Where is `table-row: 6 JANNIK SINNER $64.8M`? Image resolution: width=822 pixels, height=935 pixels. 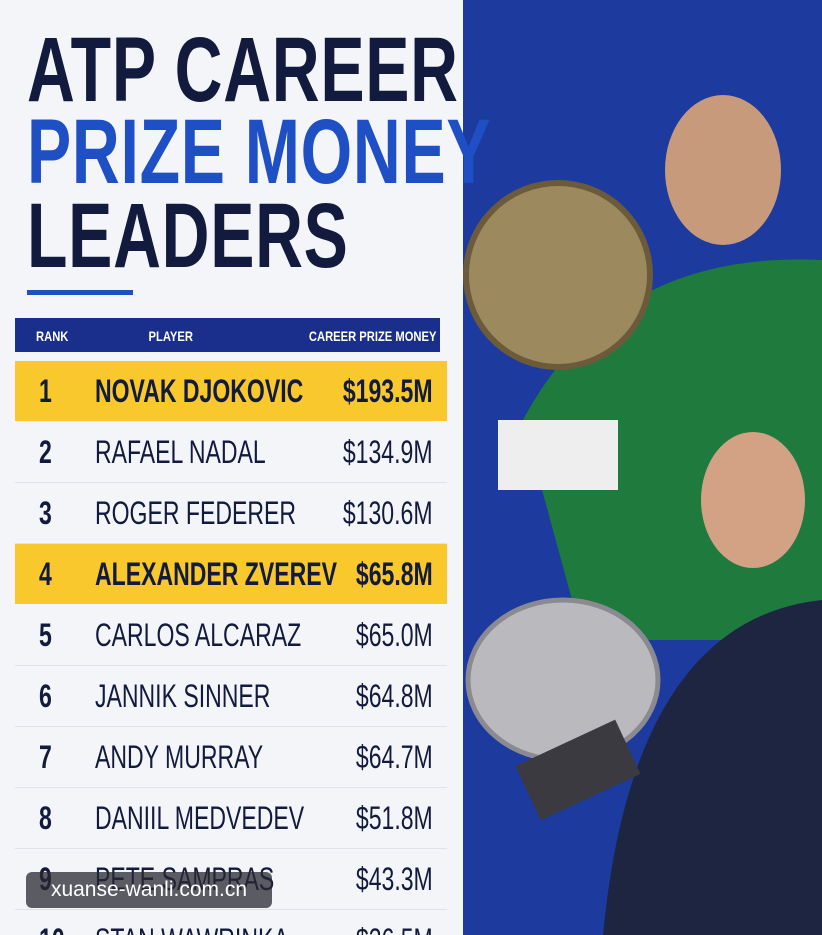
table-row: 6 JANNIK SINNER $64.8M is located at coordinates (231, 696).